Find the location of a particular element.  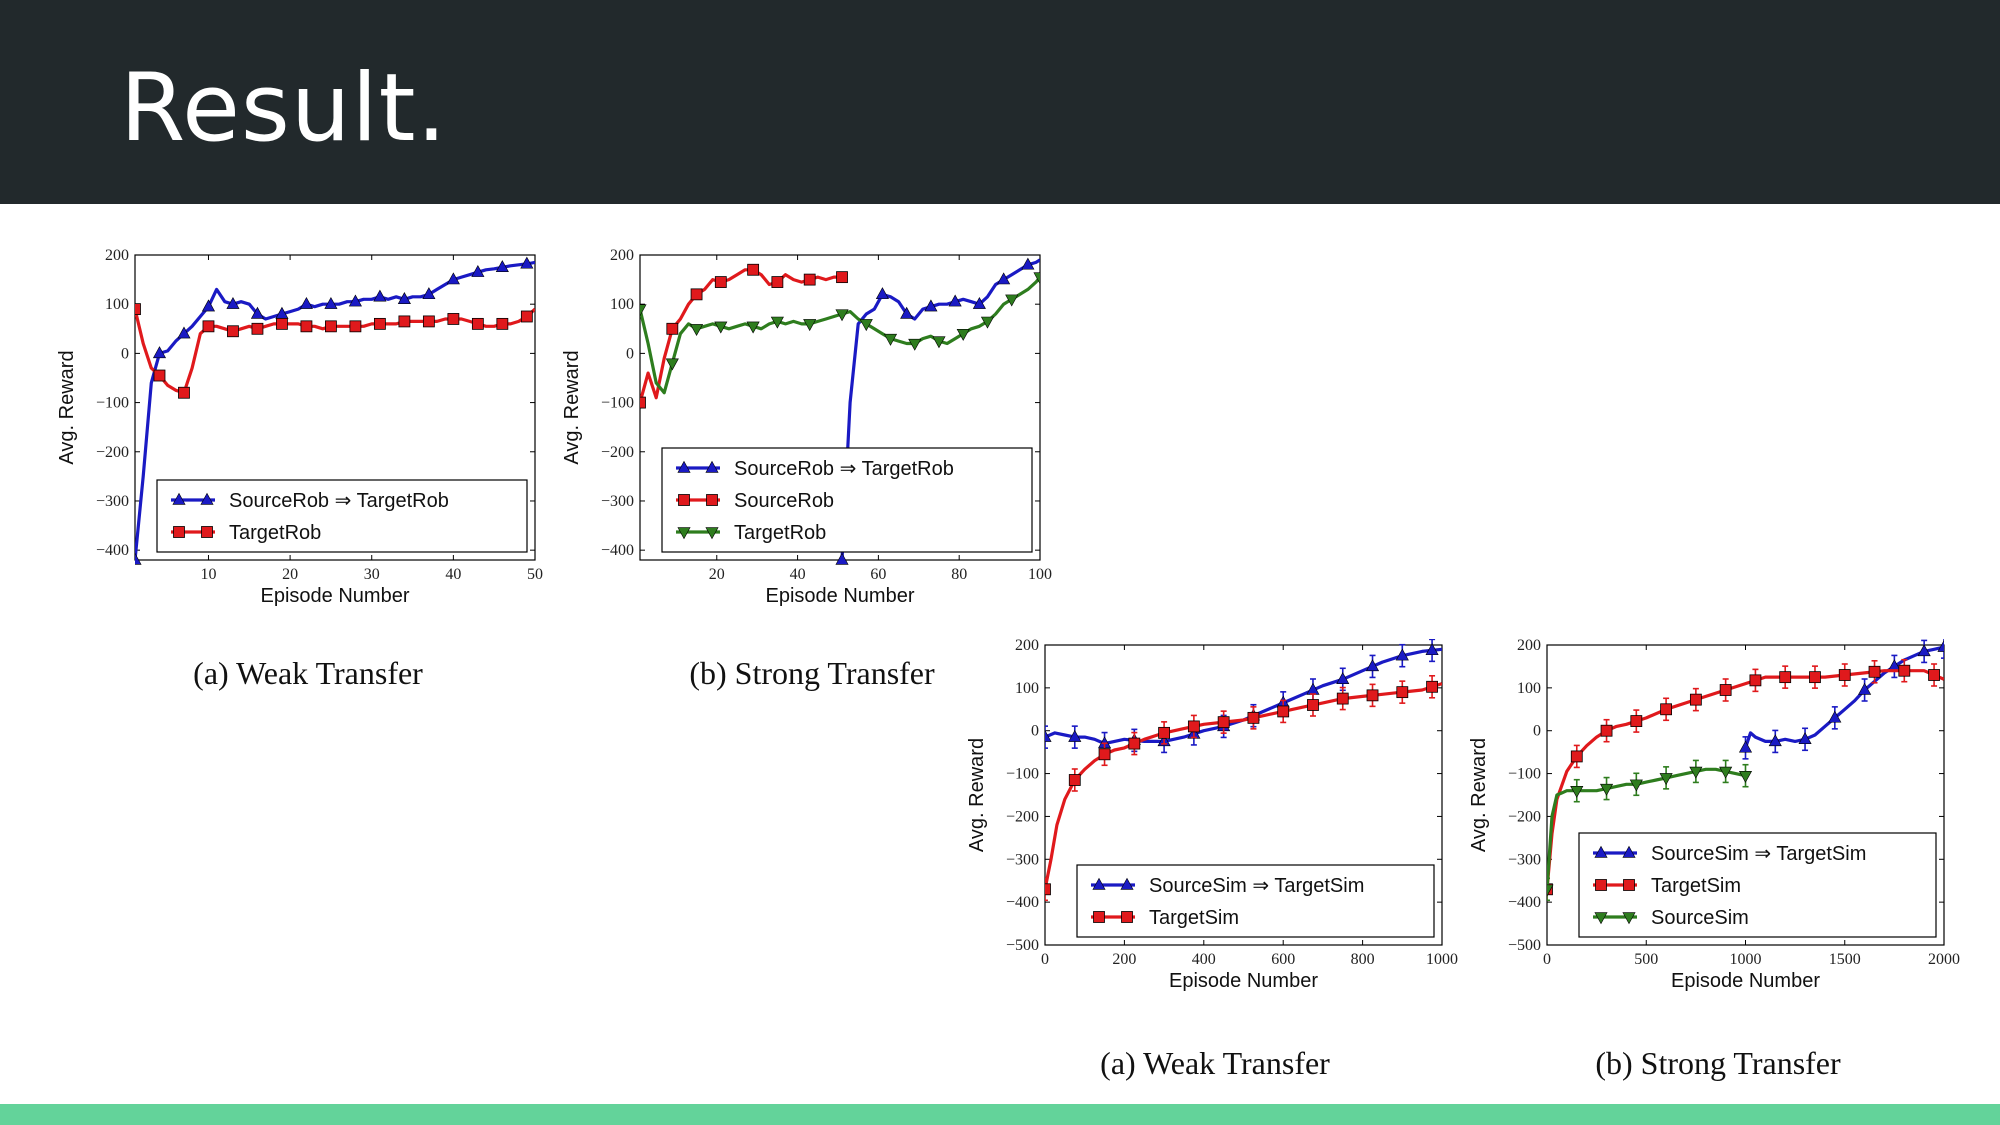

legend: SourceSim ⇒ TargetSim TargetSim SourceSim is located at coordinates (1757, 885).